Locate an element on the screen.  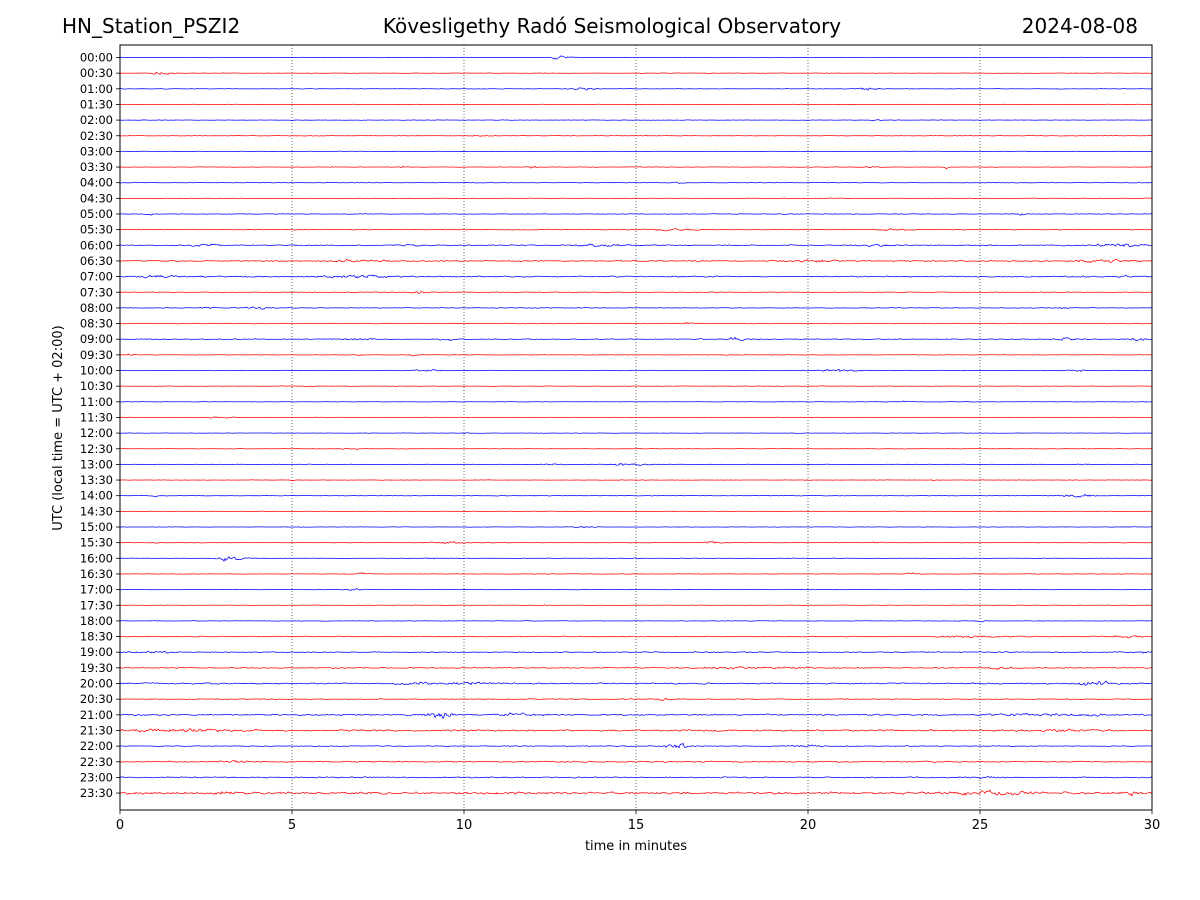
y-tick-label: 12:00 is located at coordinates (96, 433).